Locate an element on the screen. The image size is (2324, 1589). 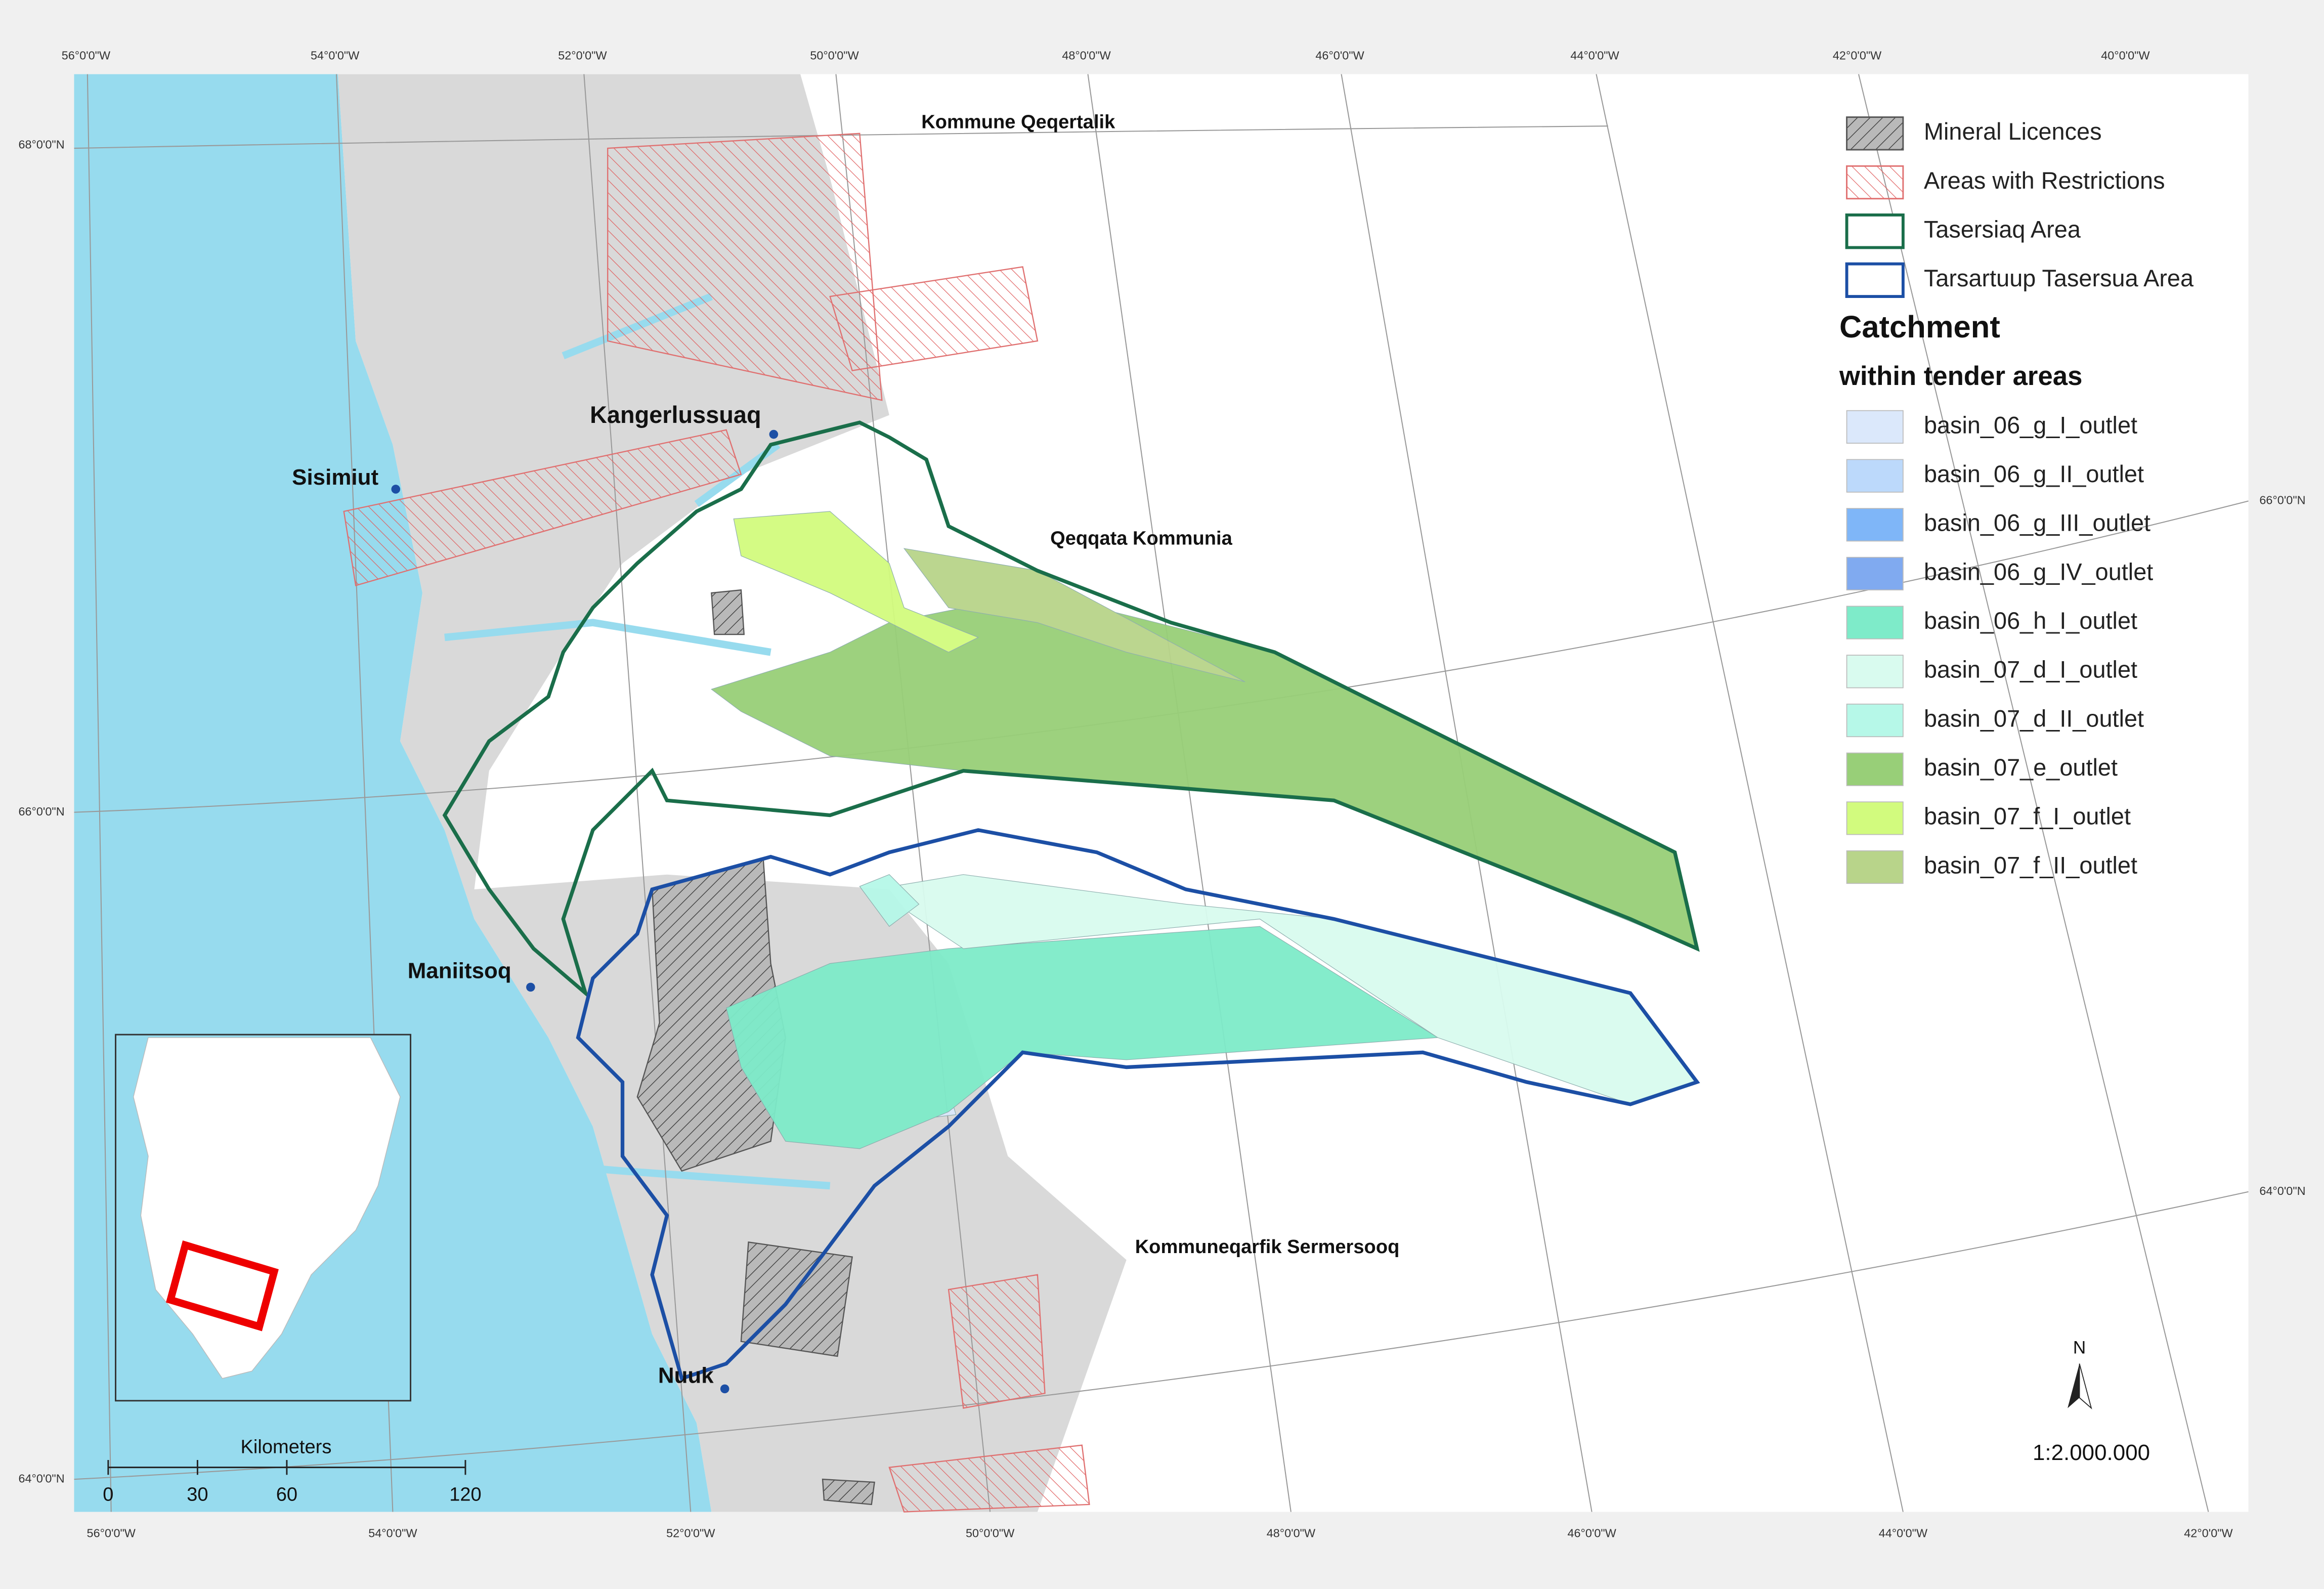
north-arrow is located at coordinates (2085, 1386).